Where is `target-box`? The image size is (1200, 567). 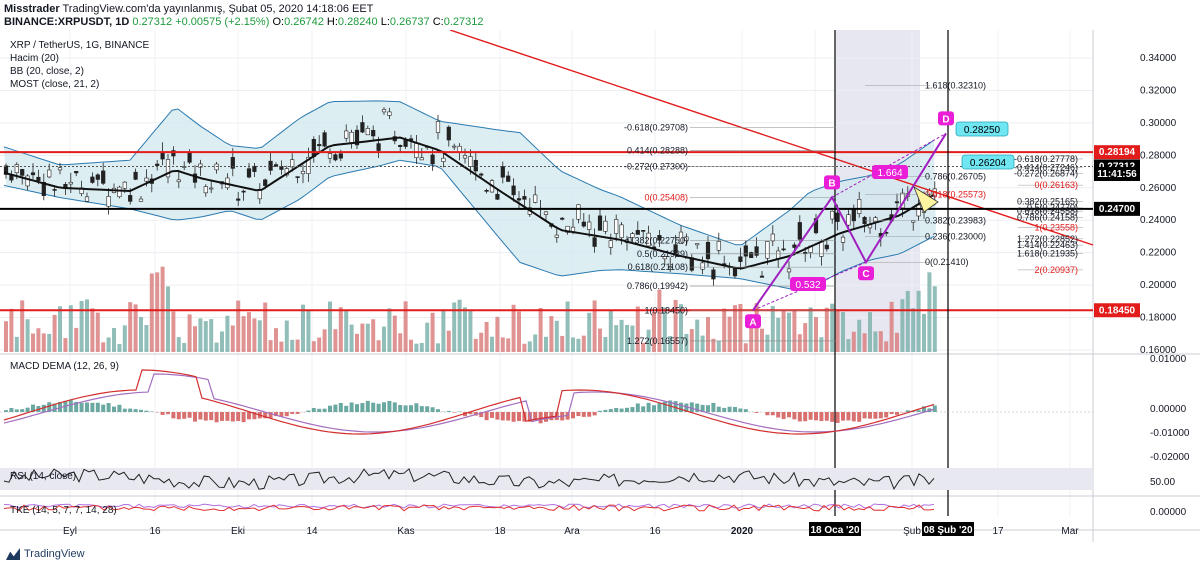
target-box is located at coordinates (982, 129).